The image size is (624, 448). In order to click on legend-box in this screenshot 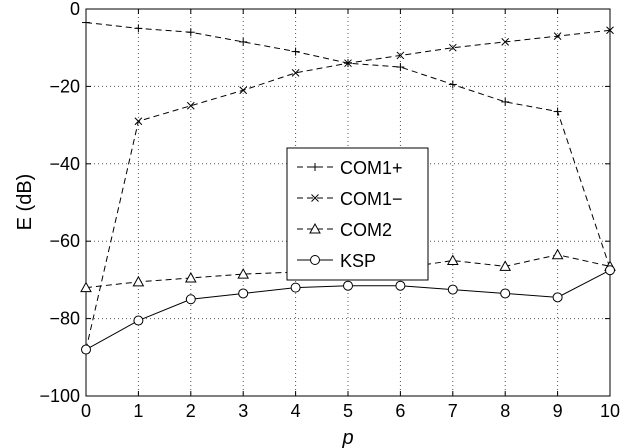, I will do `click(357, 214)`.